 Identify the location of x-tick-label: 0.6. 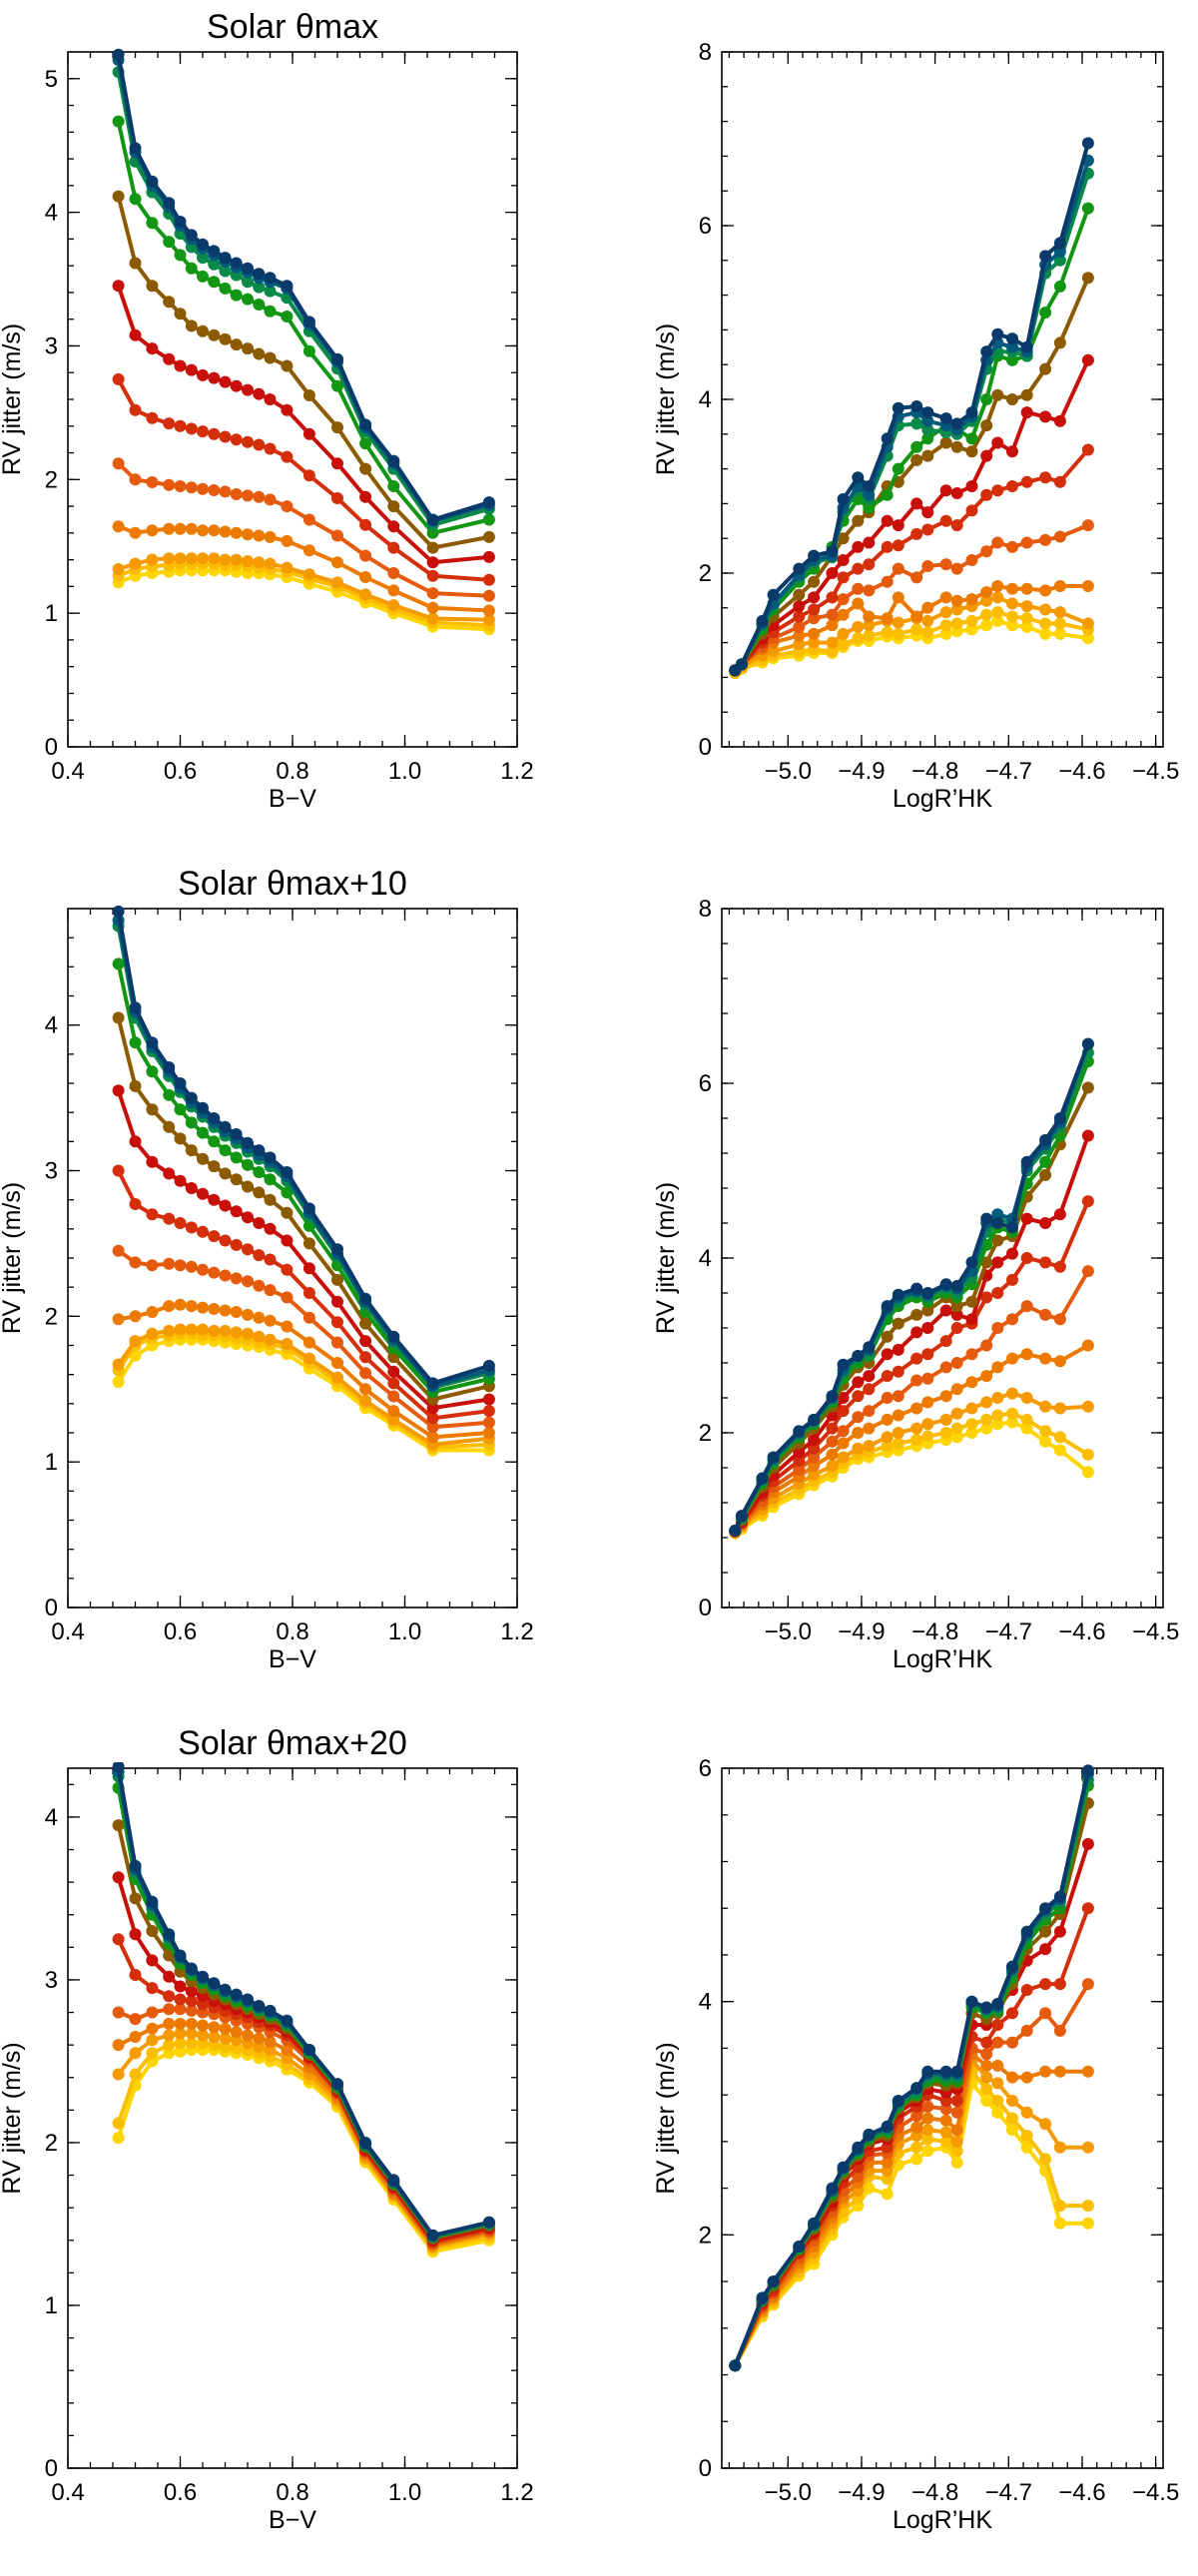
(180, 772).